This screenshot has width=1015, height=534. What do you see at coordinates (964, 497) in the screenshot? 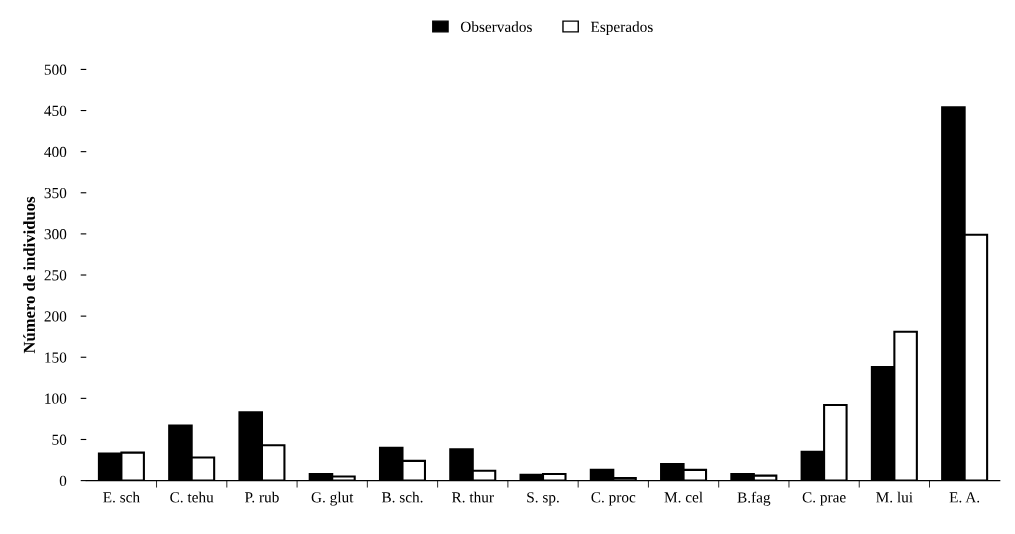
I see `x-tick-label: E. A.` at bounding box center [964, 497].